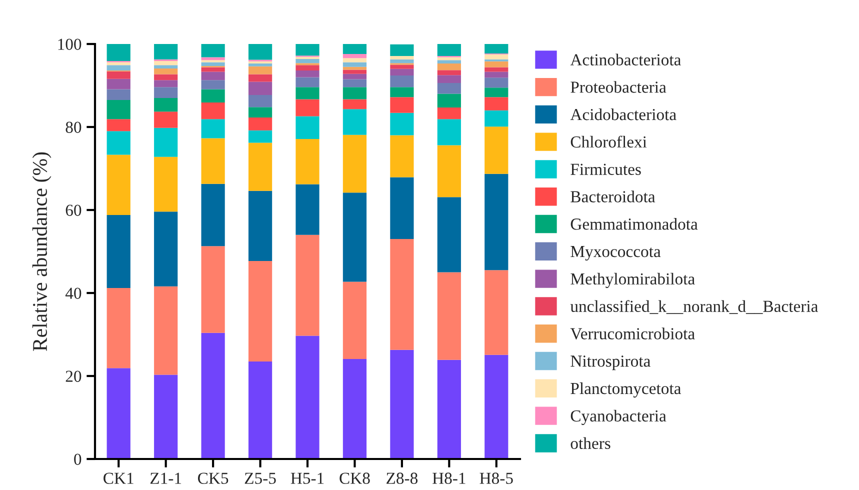 This screenshot has width=859, height=490. I want to click on y-tick-label: 60, so click(74, 210).